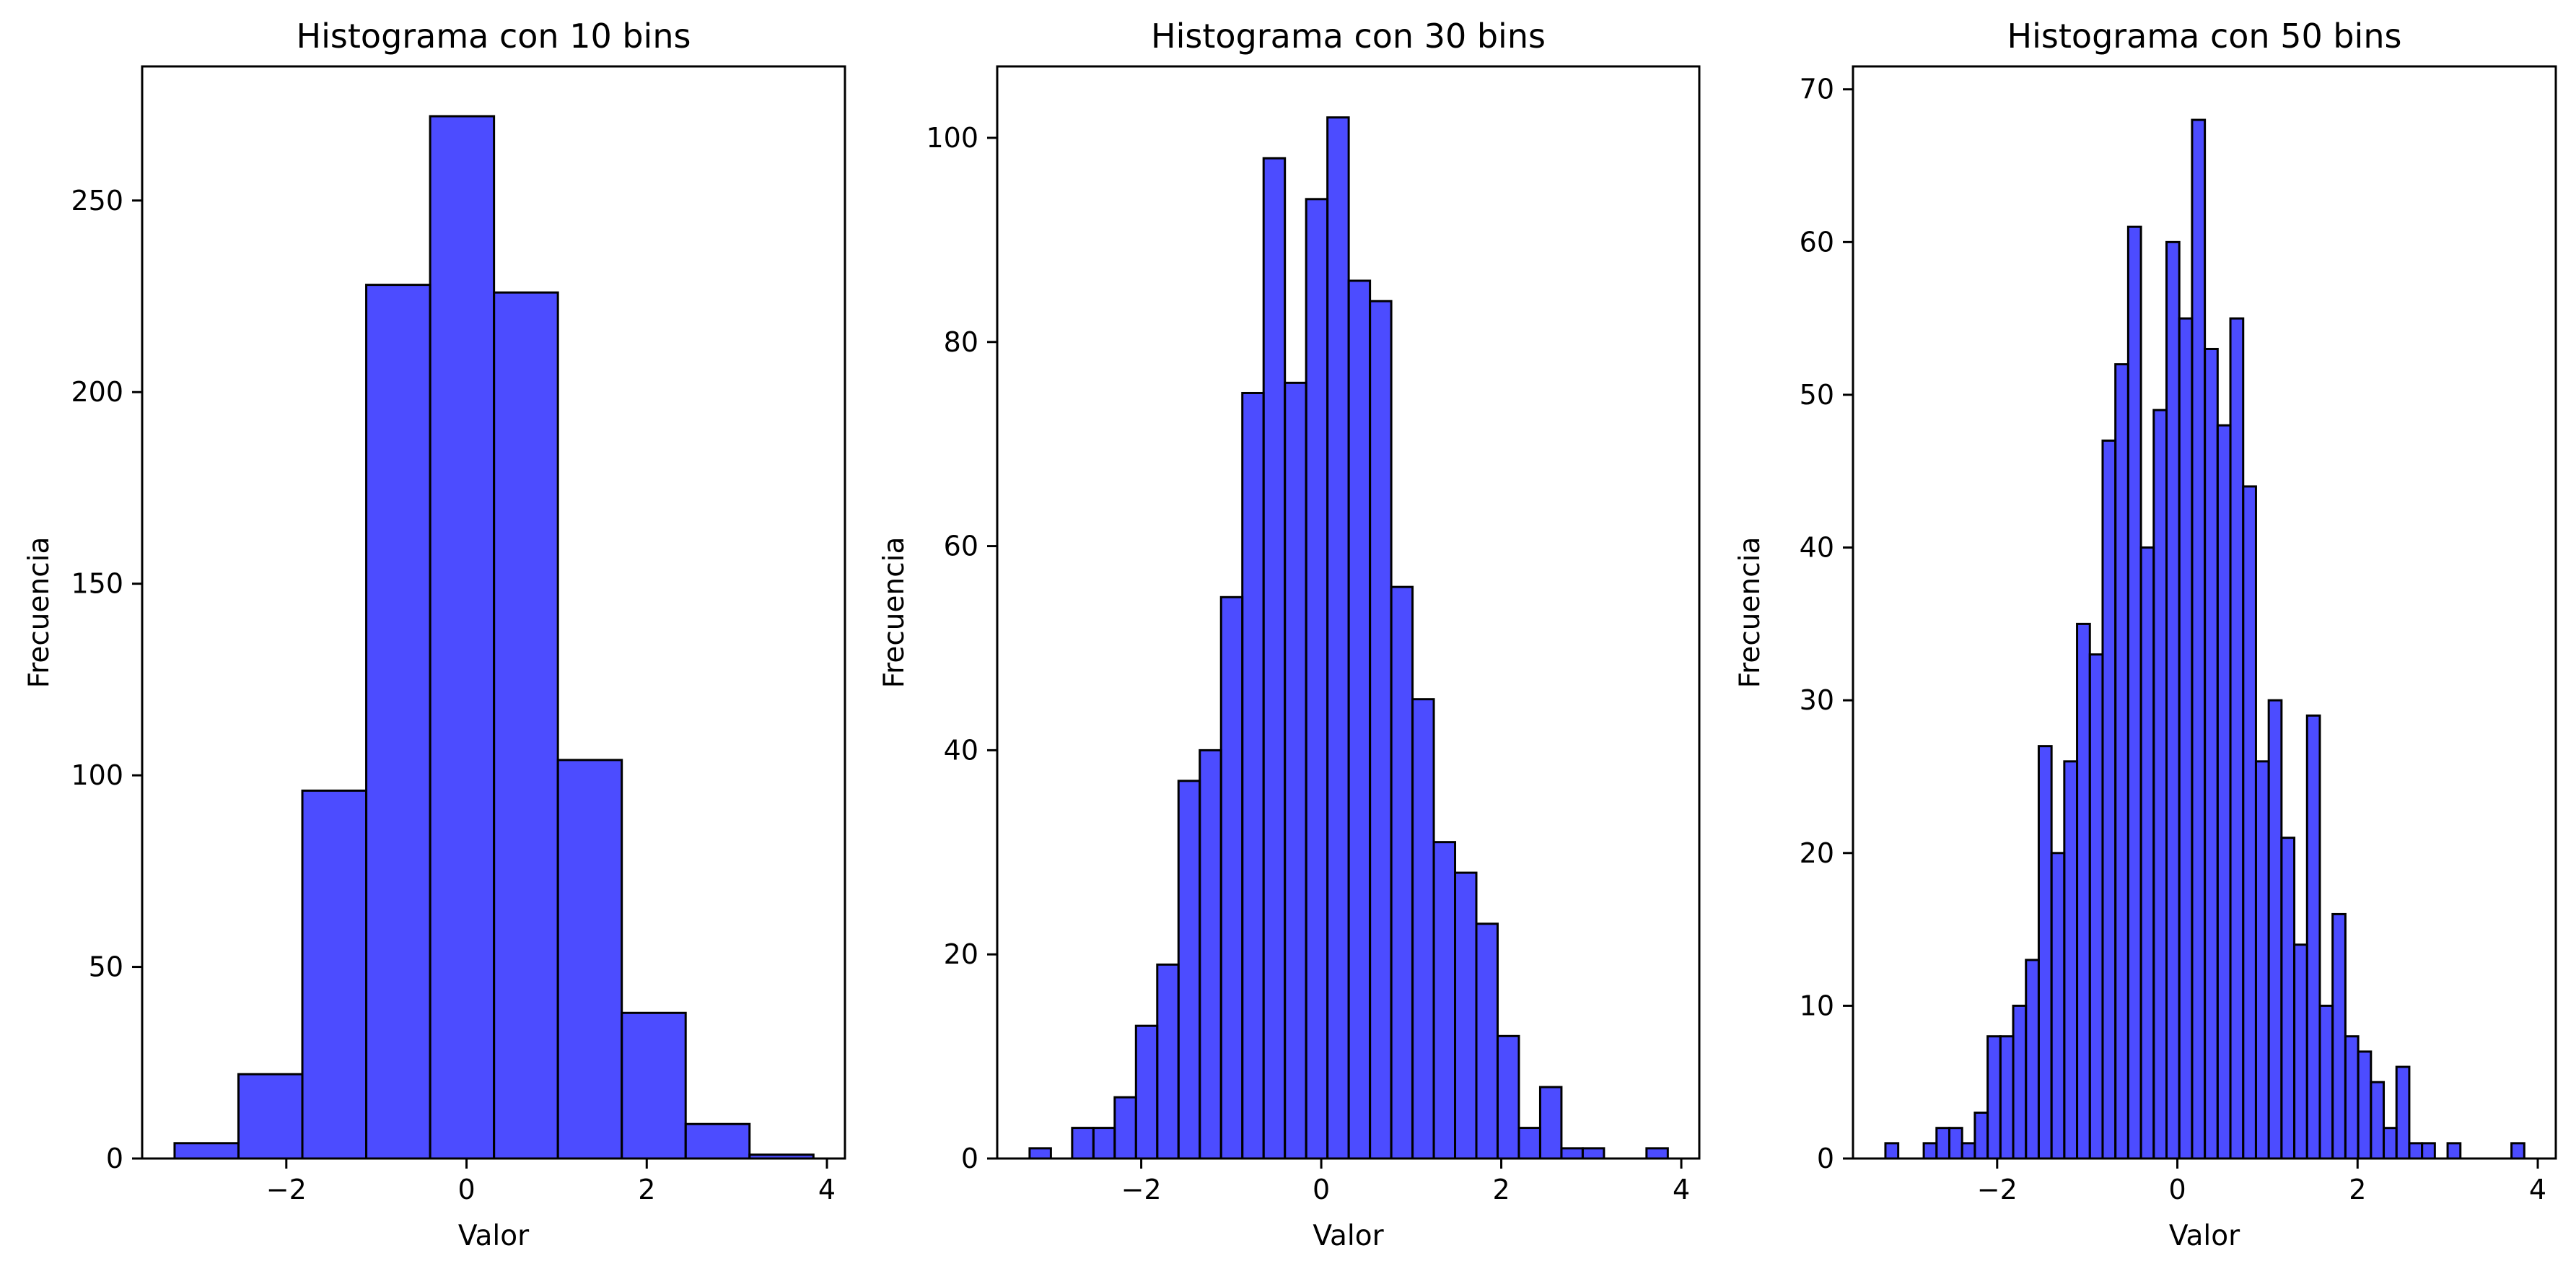 This screenshot has width=2576, height=1274. Describe the element at coordinates (961, 342) in the screenshot. I see `y-tick-label: 80` at that location.